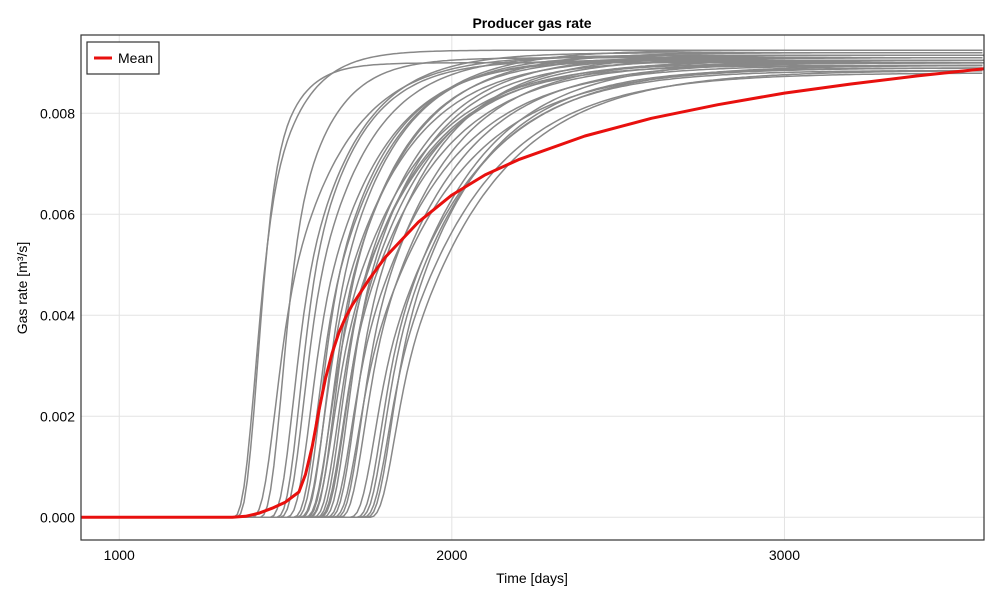  I want to click on y-tick-label: 0.006, so click(57, 214).